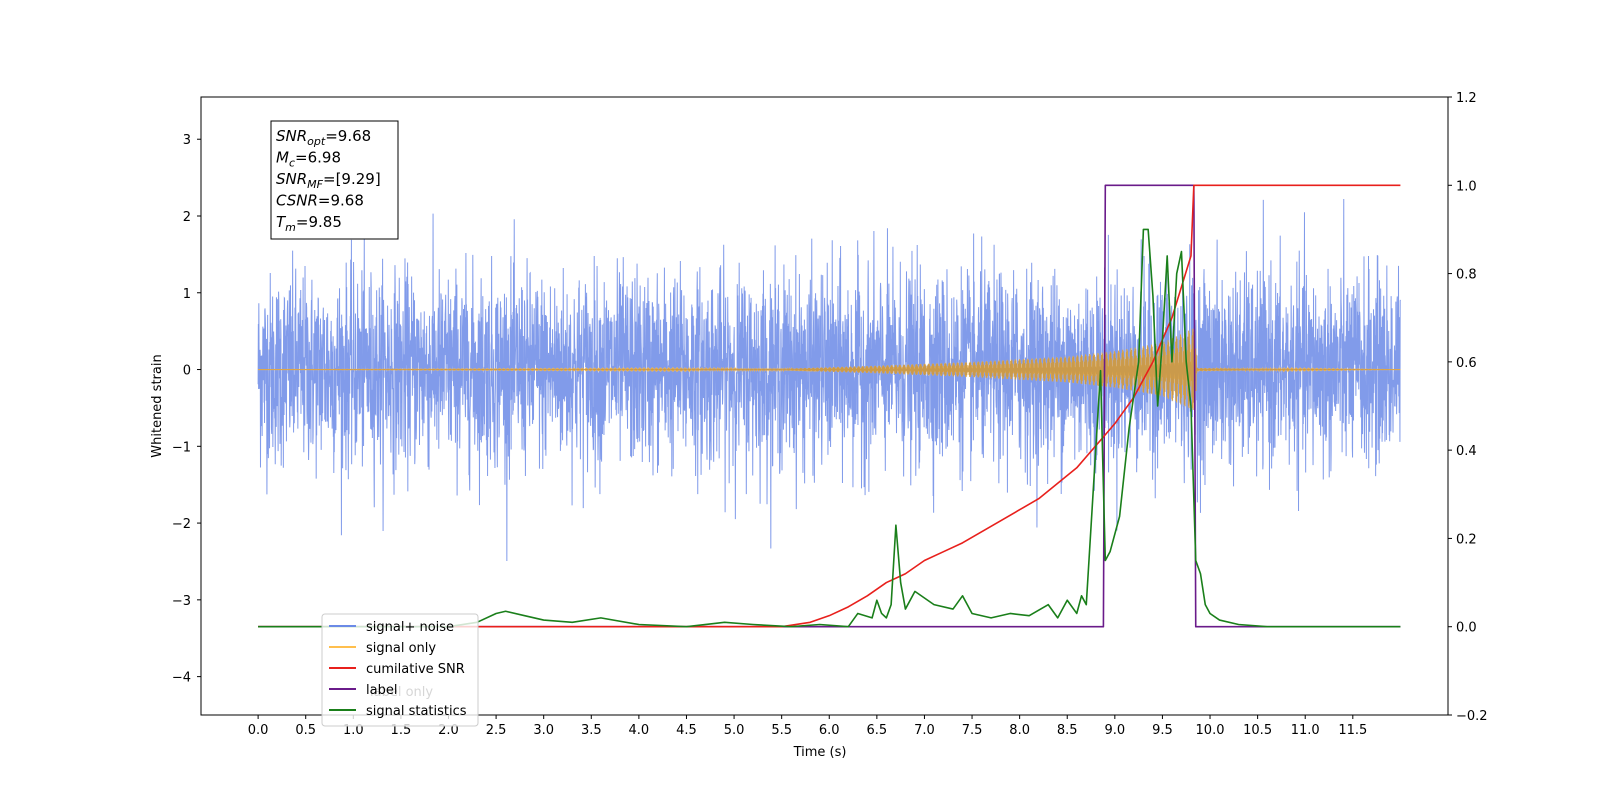 This screenshot has width=1600, height=800. I want to click on x-tick-label: 4.0, so click(639, 730).